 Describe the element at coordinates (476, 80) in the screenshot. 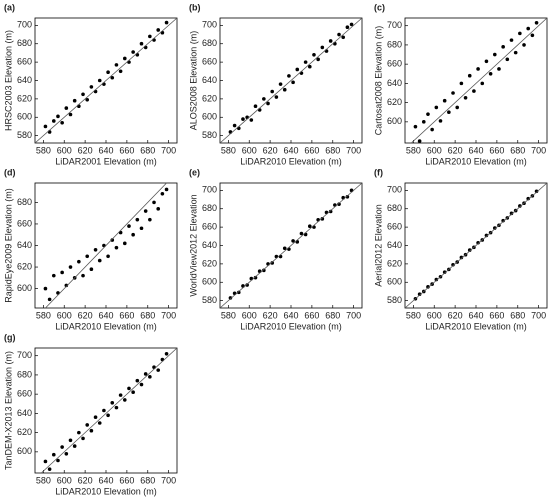

I see `plot-frame` at that location.